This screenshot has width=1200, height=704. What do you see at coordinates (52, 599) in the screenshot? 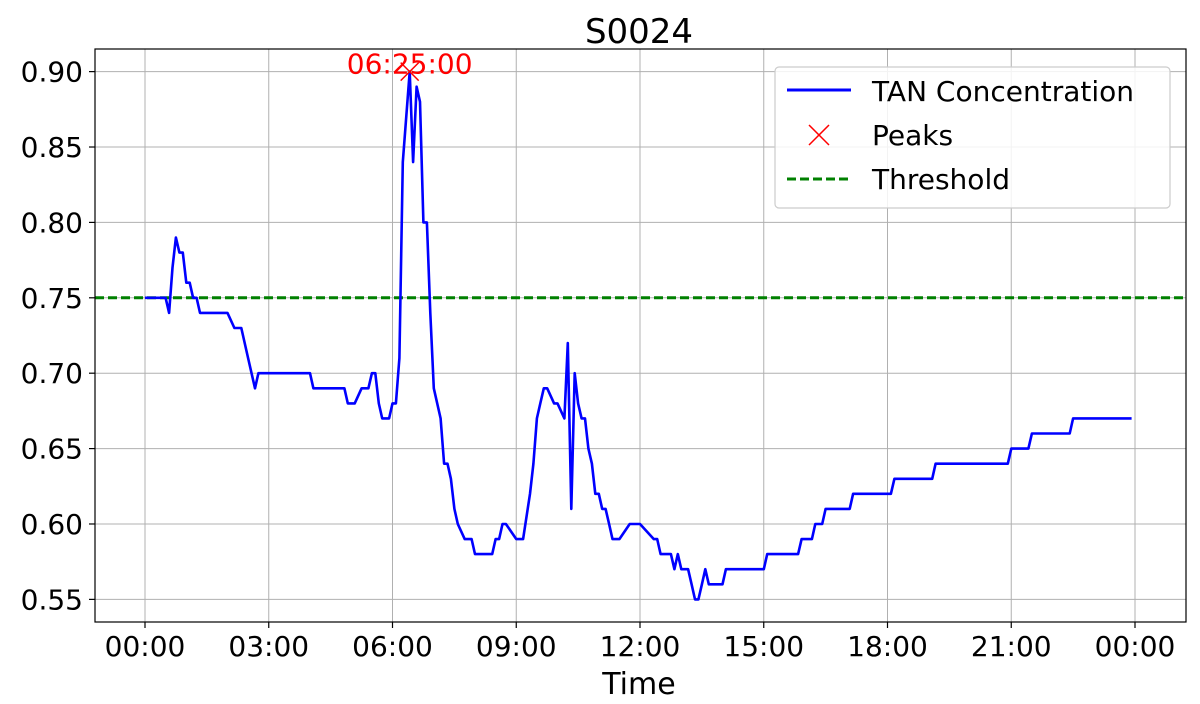
I see `y-tick-label: 0.55` at bounding box center [52, 599].